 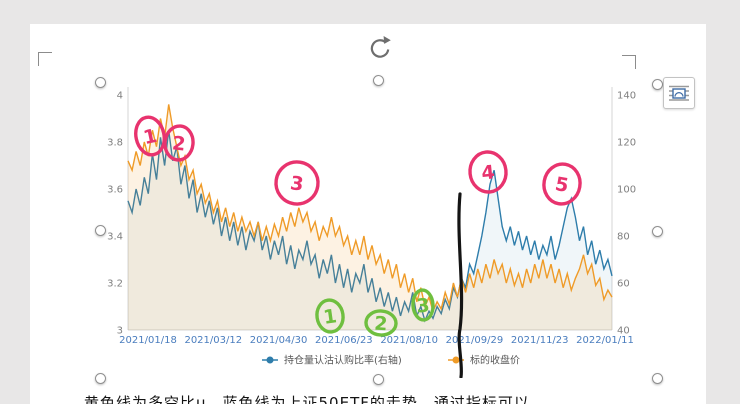 I want to click on right-axis-tick: 40, so click(x=623, y=331).